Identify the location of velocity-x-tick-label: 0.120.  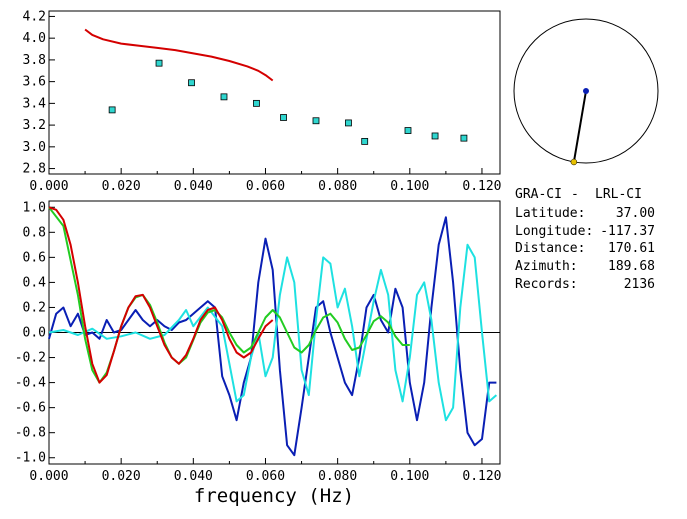
(481, 186).